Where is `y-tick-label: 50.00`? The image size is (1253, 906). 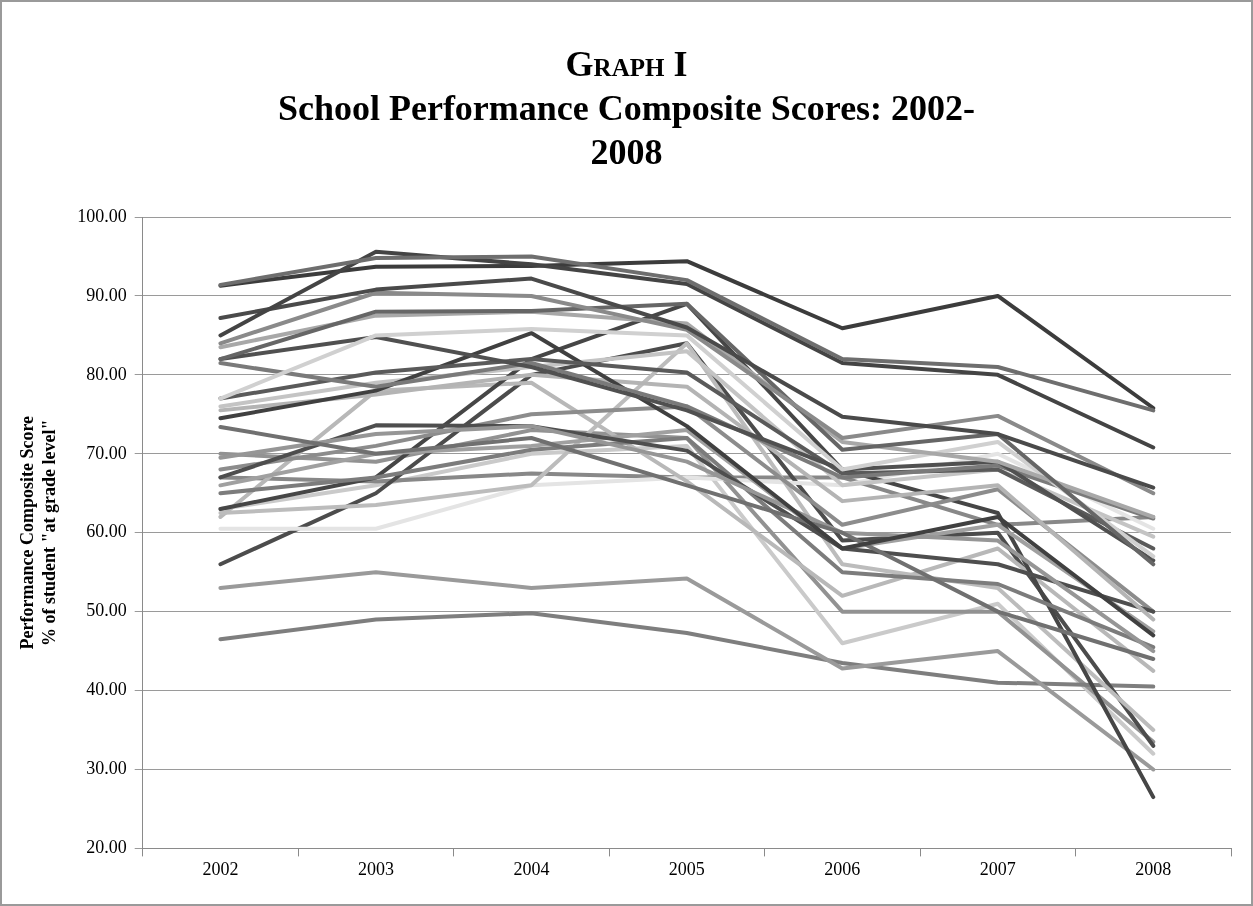 y-tick-label: 50.00 is located at coordinates (106, 610).